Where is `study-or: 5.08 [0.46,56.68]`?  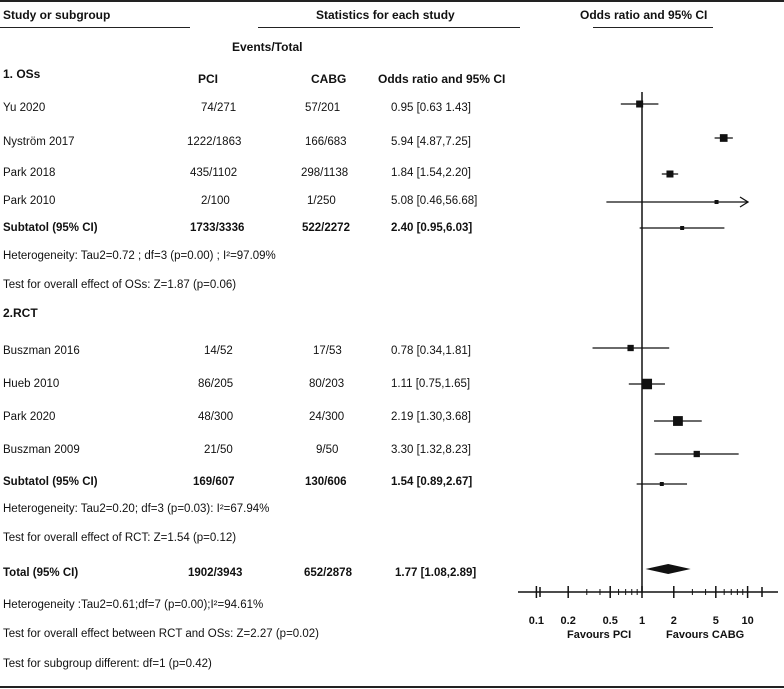
study-or: 5.08 [0.46,56.68] is located at coordinates (434, 201).